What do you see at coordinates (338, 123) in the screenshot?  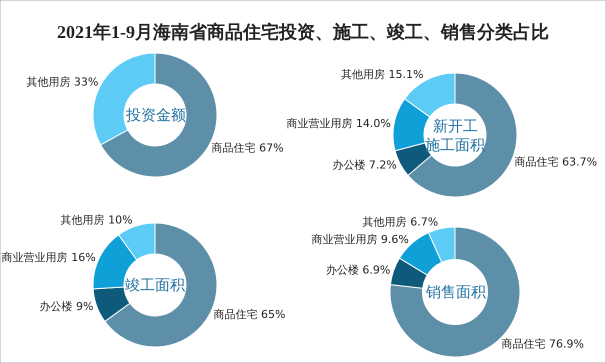 I see `slice-label: 商业营业用房 14.0%` at bounding box center [338, 123].